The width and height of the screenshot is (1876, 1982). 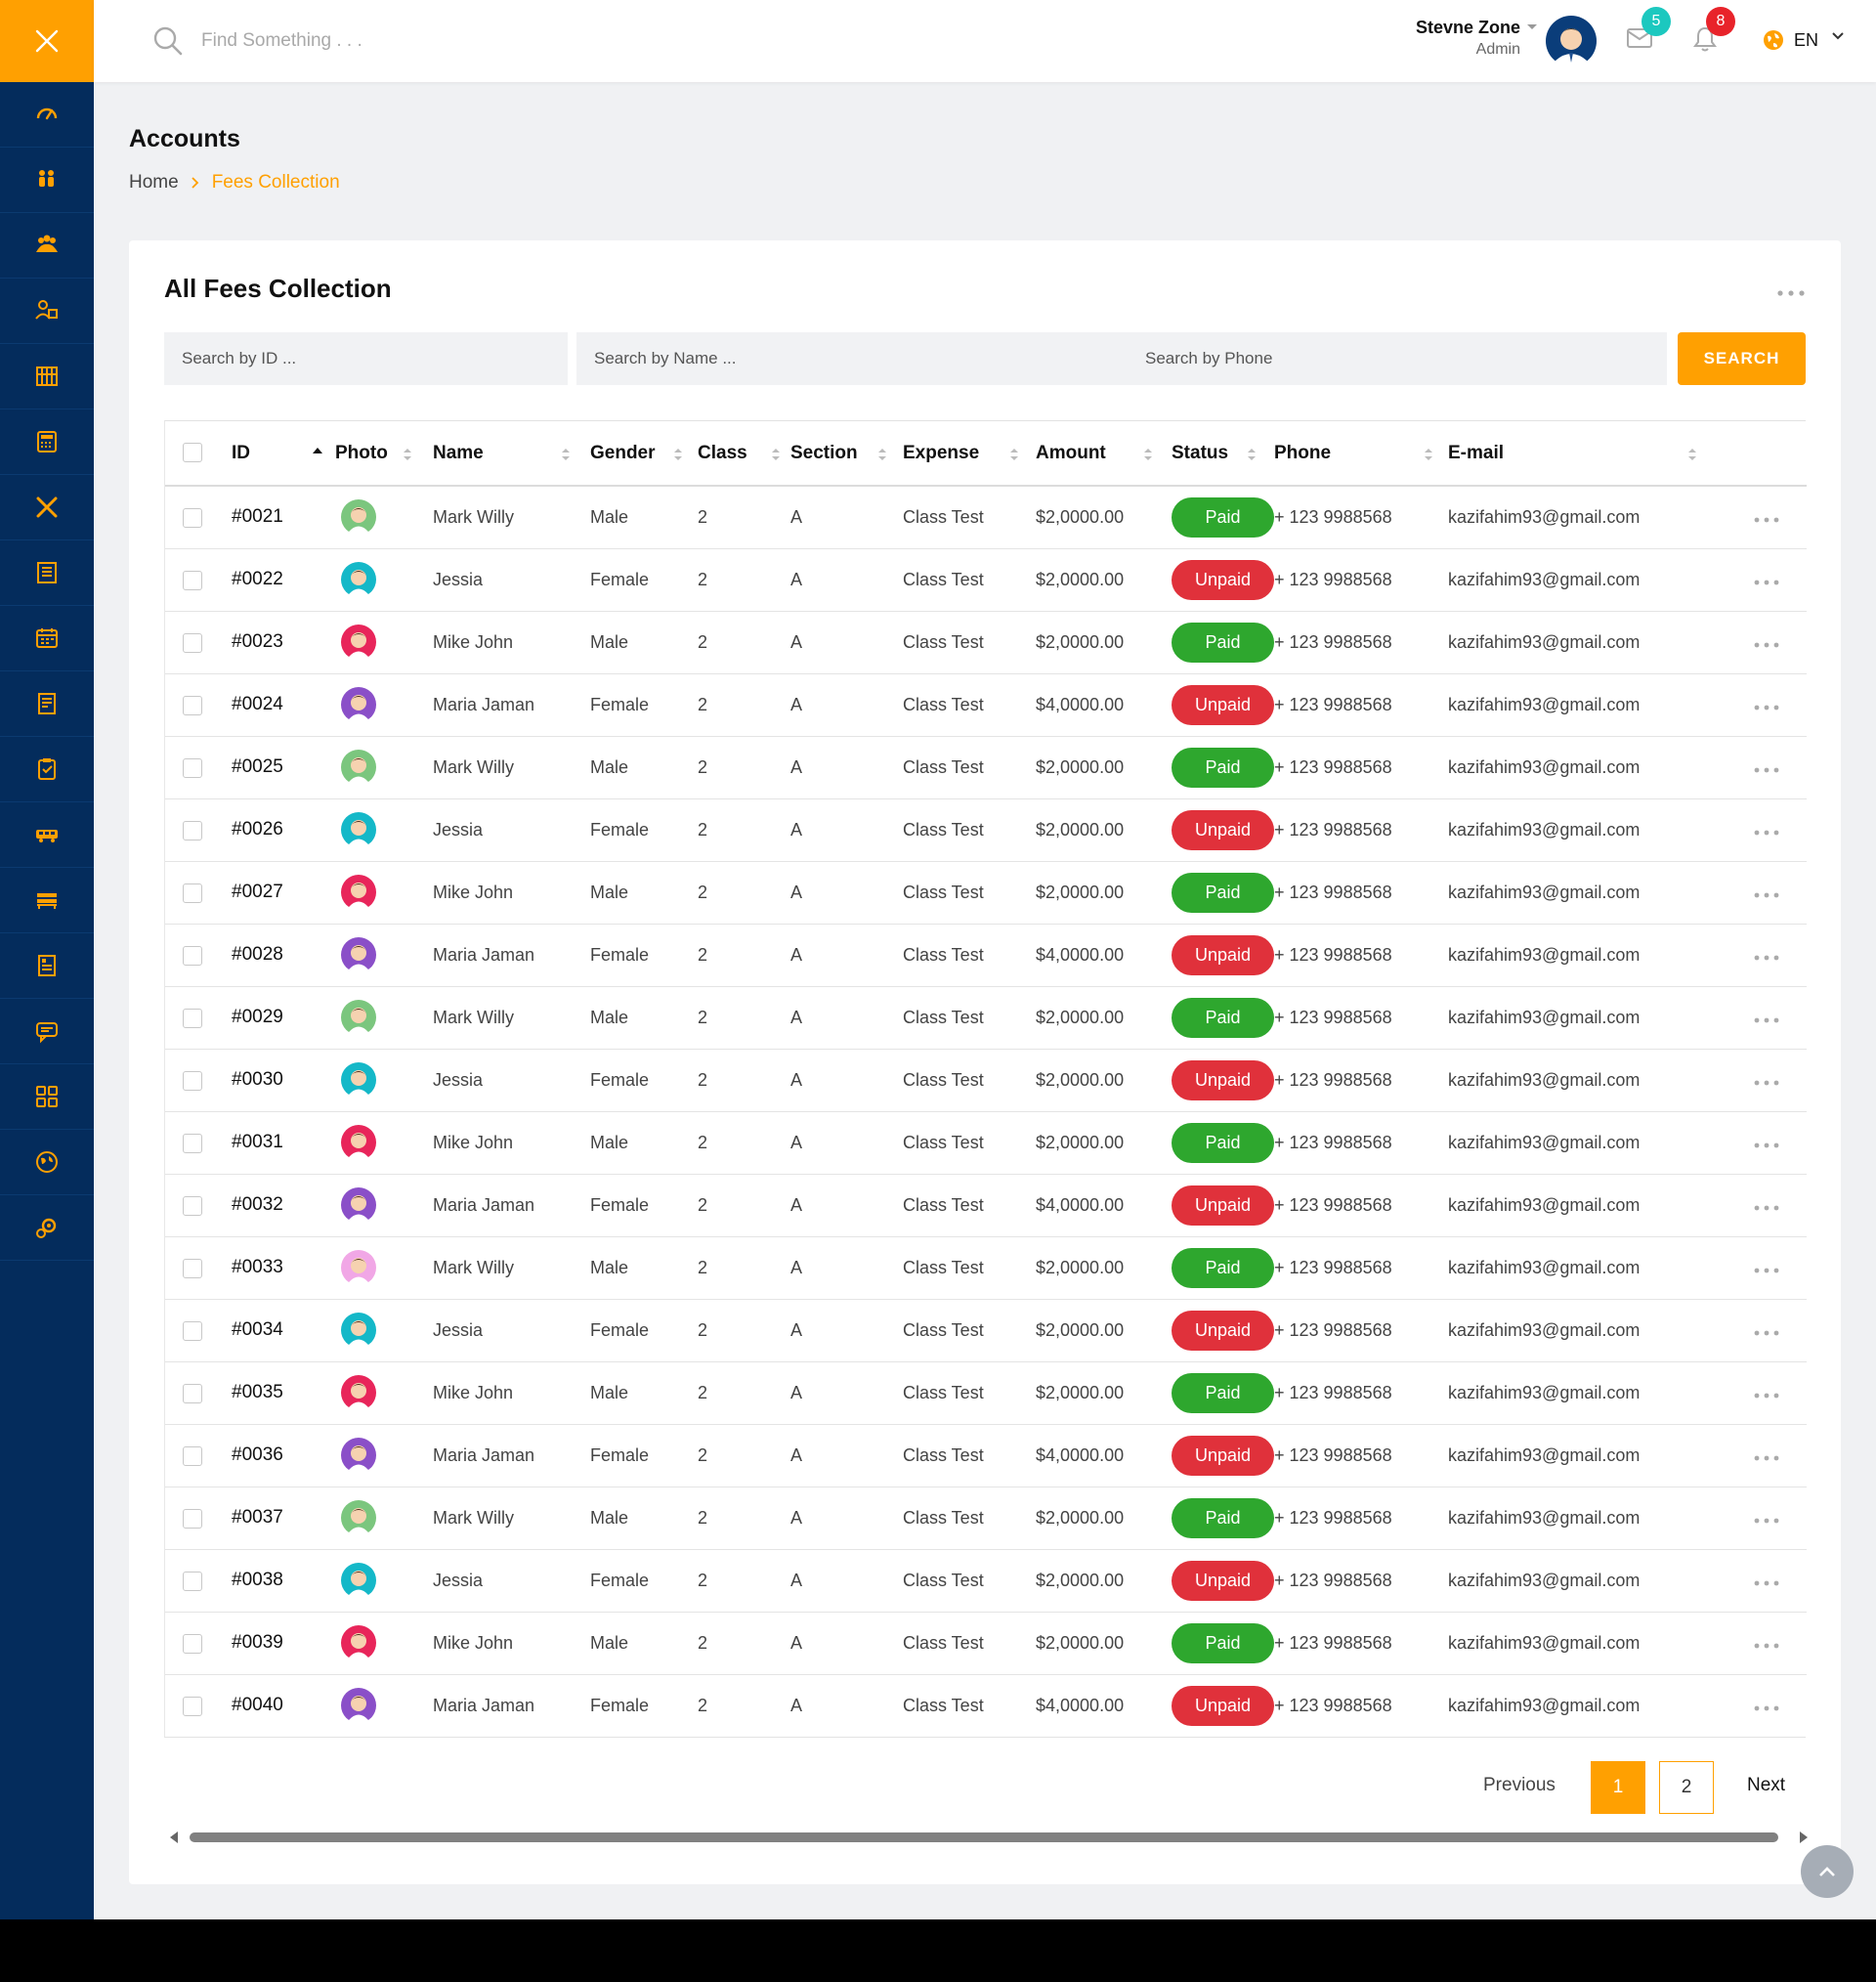 I want to click on column-header-phone: Phone, so click(x=1361, y=454).